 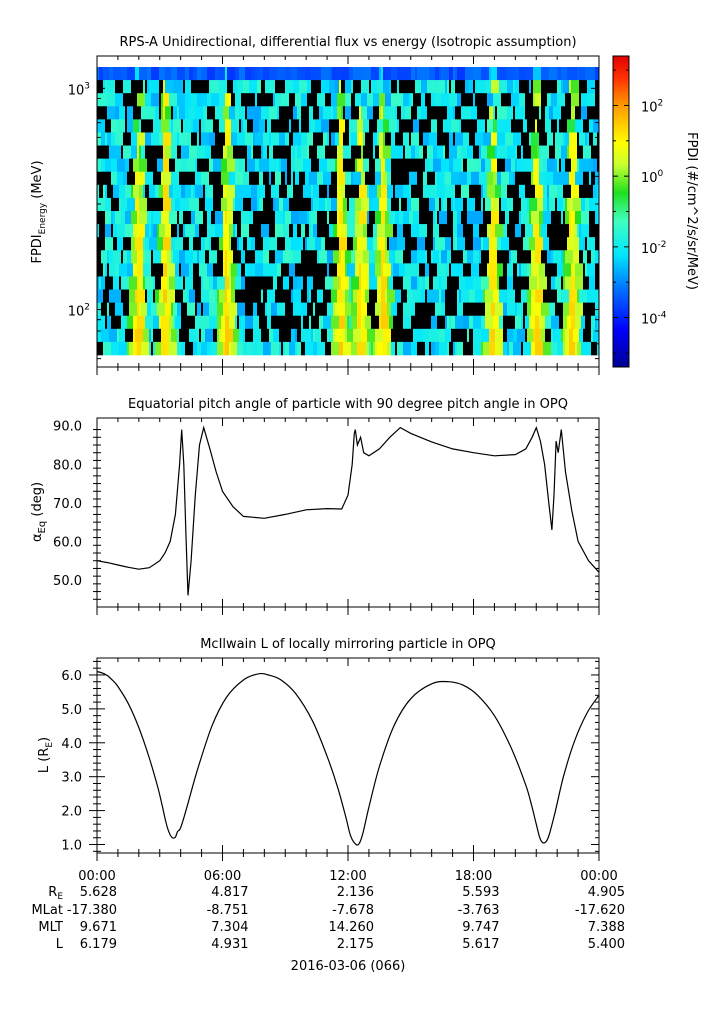 I want to click on y-tick-label: 6.0, so click(x=71, y=676).